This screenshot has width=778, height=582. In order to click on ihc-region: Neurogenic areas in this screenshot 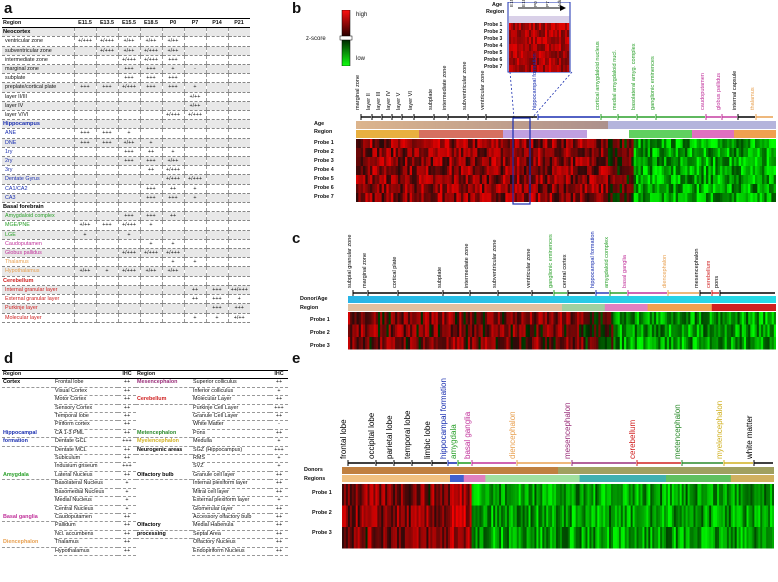, I will do `click(164, 451)`.